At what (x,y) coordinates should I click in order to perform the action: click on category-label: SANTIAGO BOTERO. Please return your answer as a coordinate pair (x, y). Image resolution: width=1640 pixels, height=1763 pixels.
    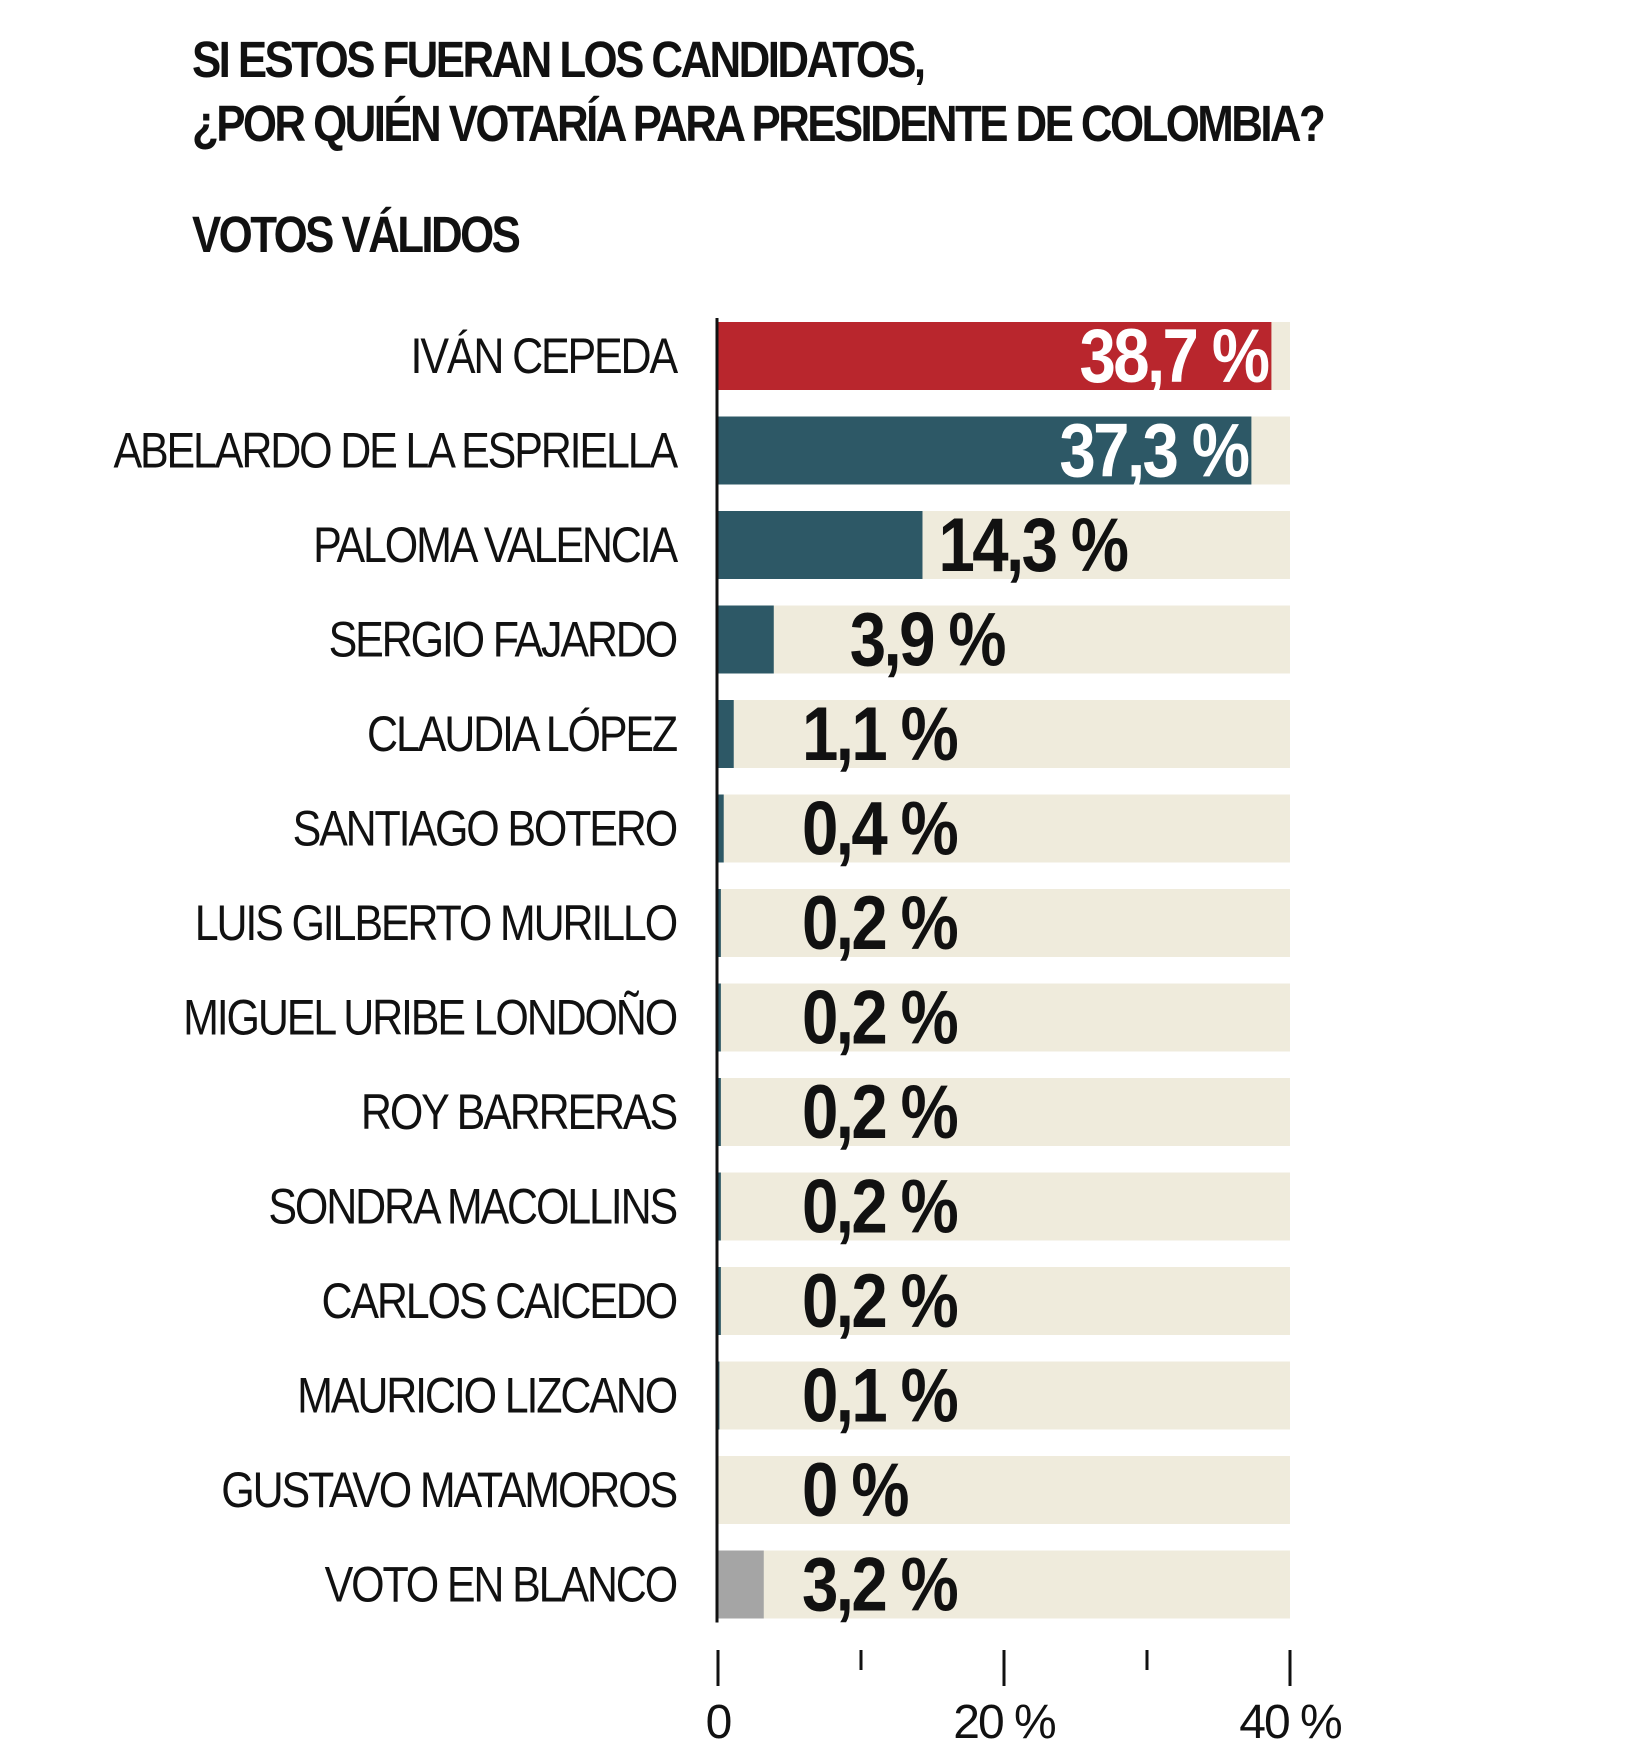
    Looking at the image, I should click on (485, 828).